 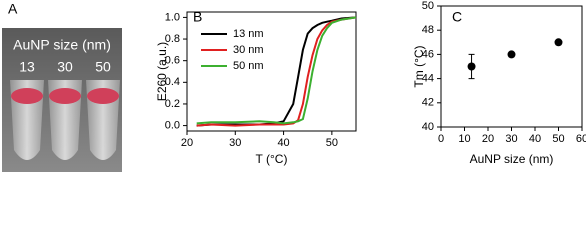 What do you see at coordinates (419, 66) in the screenshot?
I see `y-axis-label: Tm (°C)` at bounding box center [419, 66].